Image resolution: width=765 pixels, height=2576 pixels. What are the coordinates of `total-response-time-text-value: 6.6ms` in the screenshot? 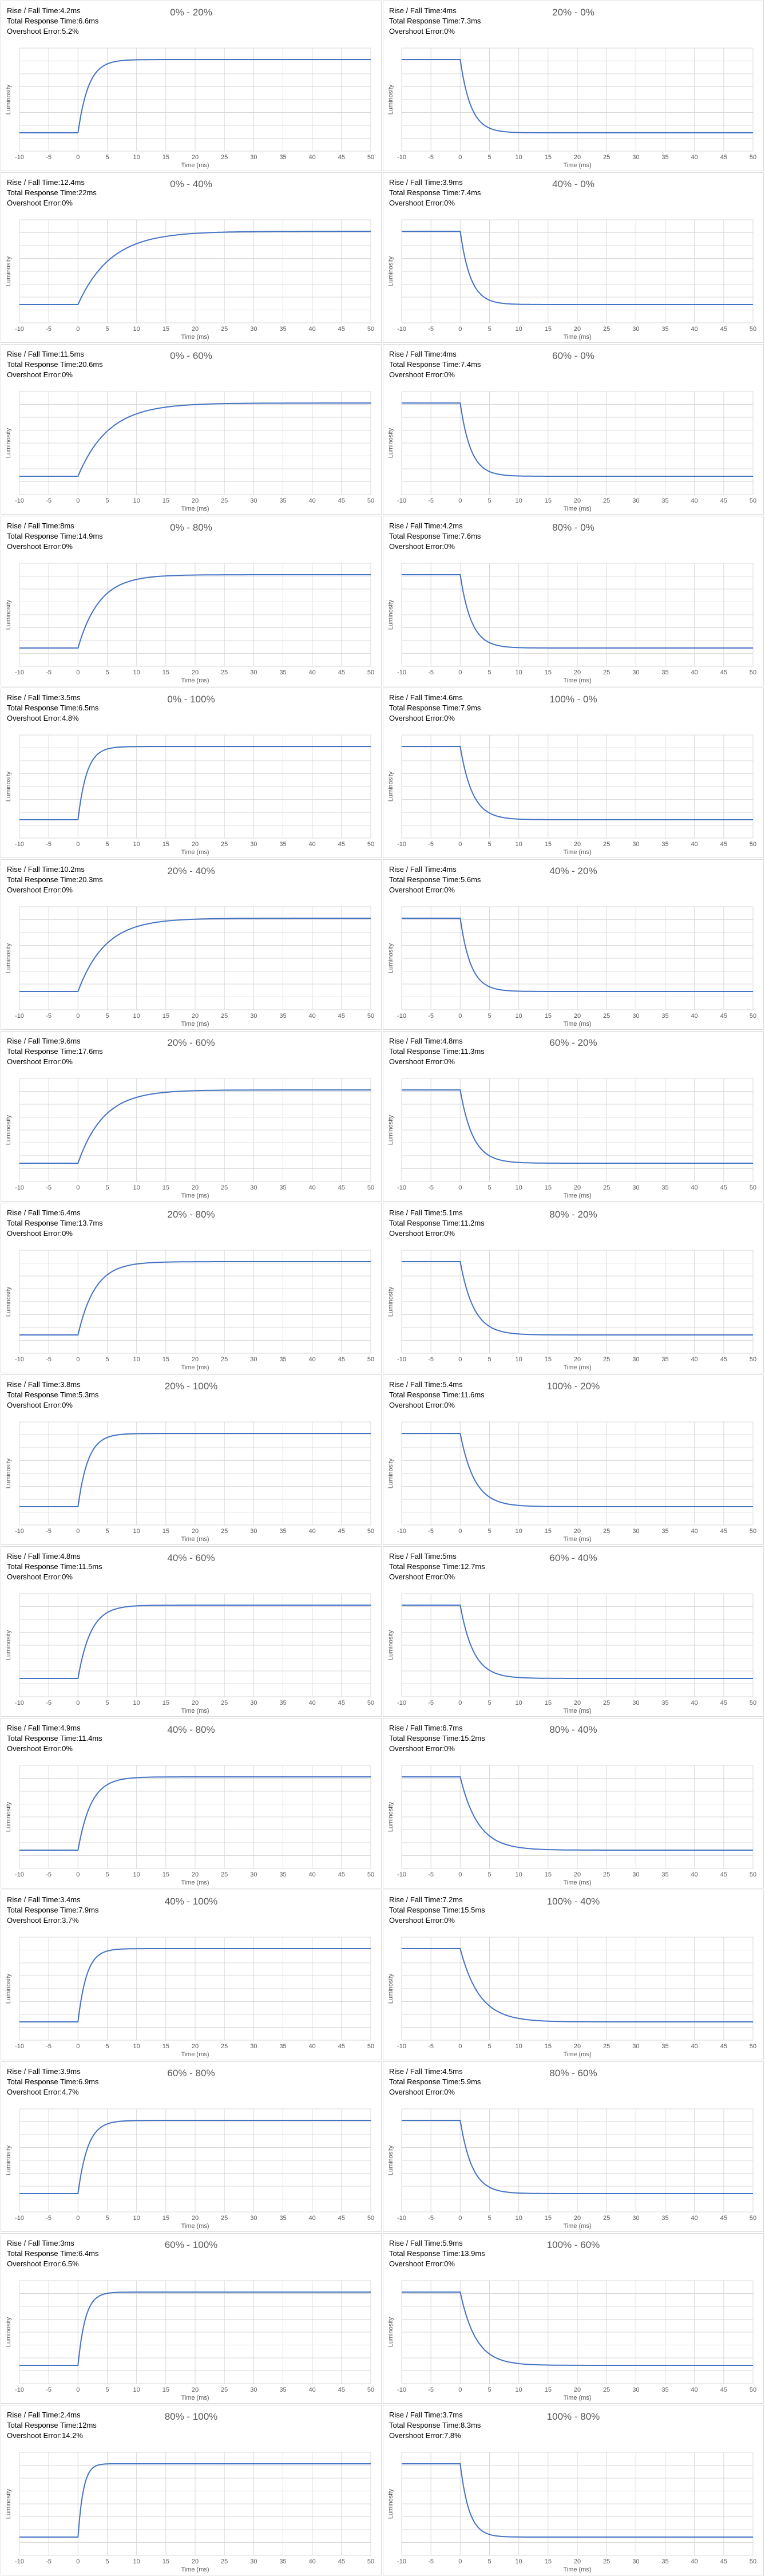 It's located at (88, 21).